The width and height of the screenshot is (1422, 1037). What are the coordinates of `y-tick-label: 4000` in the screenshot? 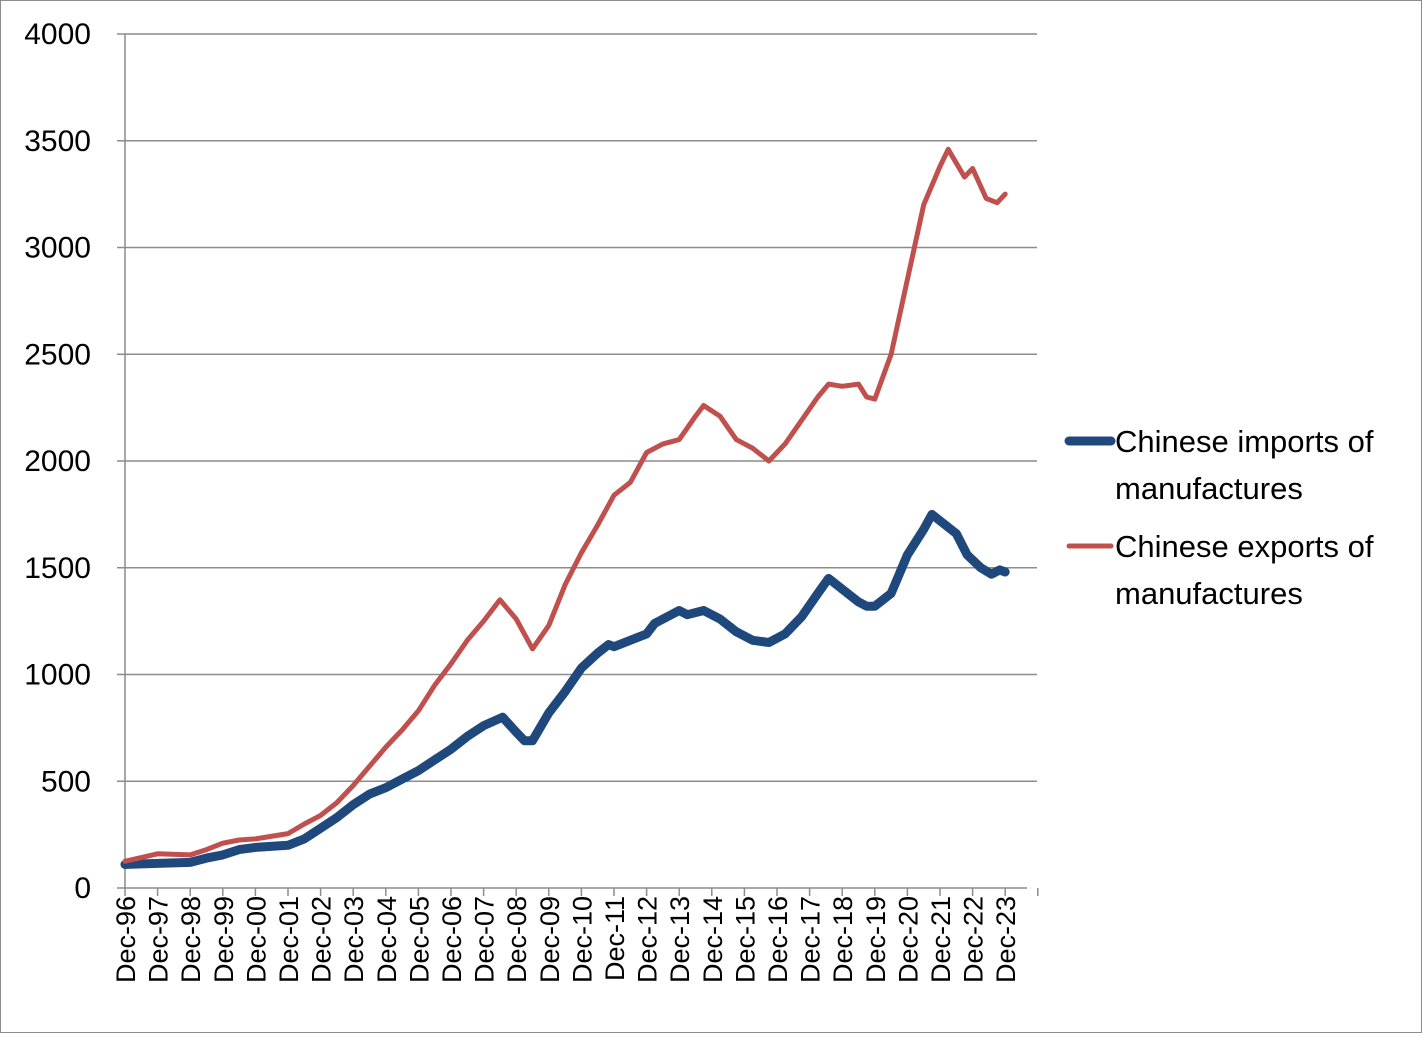 It's located at (57, 34).